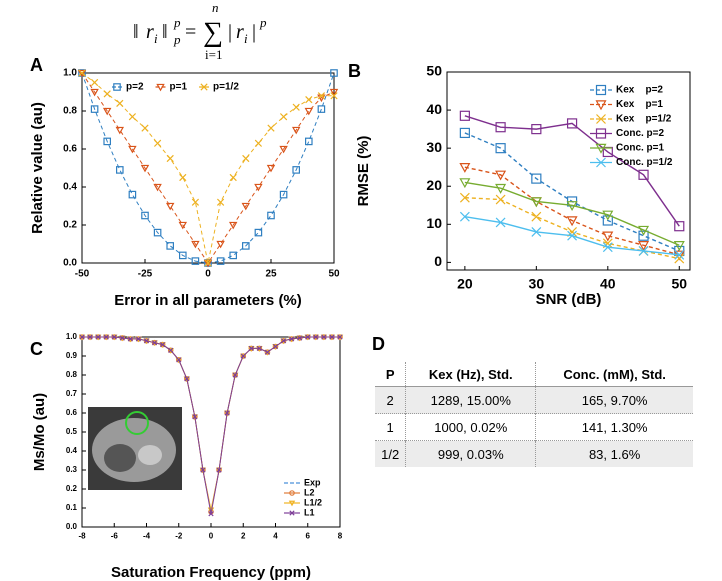 The image size is (722, 581). Describe the element at coordinates (70, 187) in the screenshot. I see `y-tick-label: 0.4` at that location.